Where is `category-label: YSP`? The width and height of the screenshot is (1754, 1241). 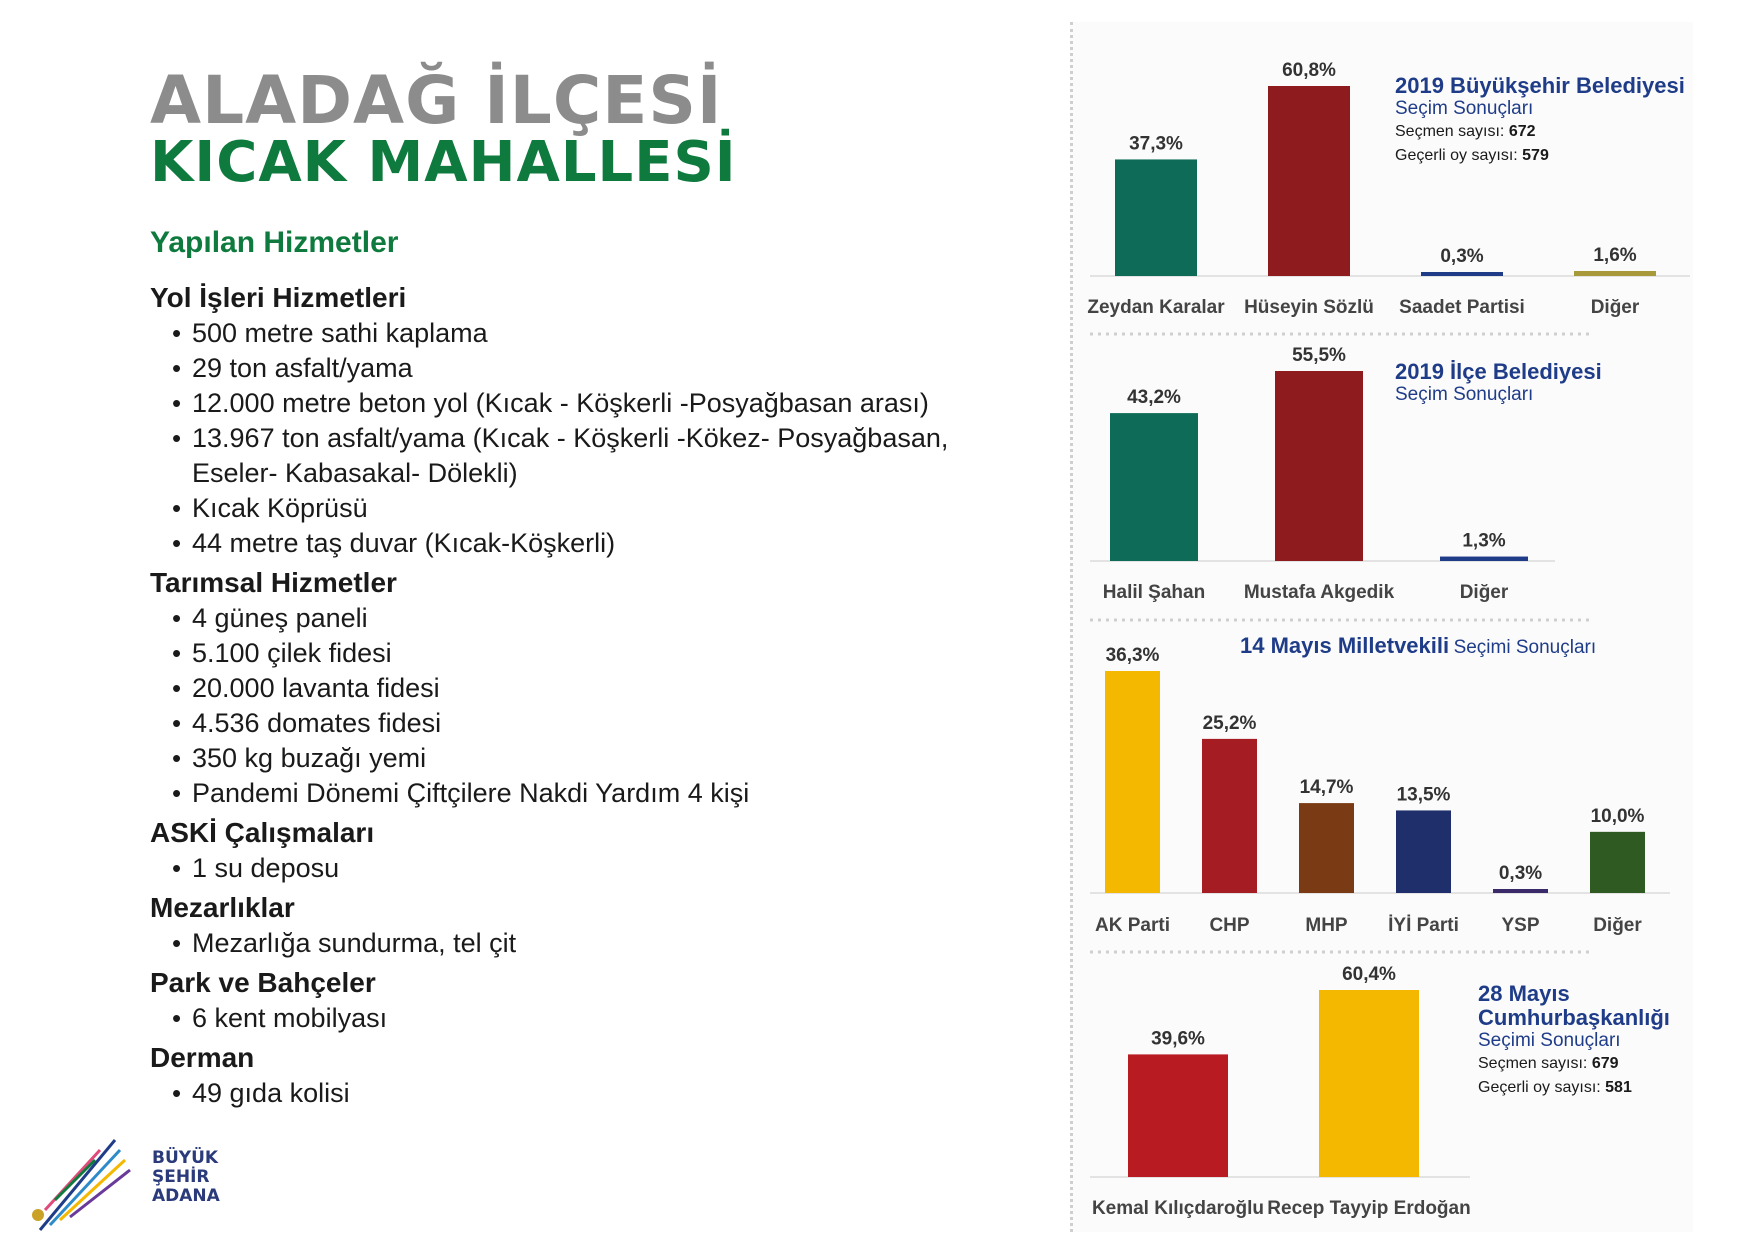
category-label: YSP is located at coordinates (1520, 925).